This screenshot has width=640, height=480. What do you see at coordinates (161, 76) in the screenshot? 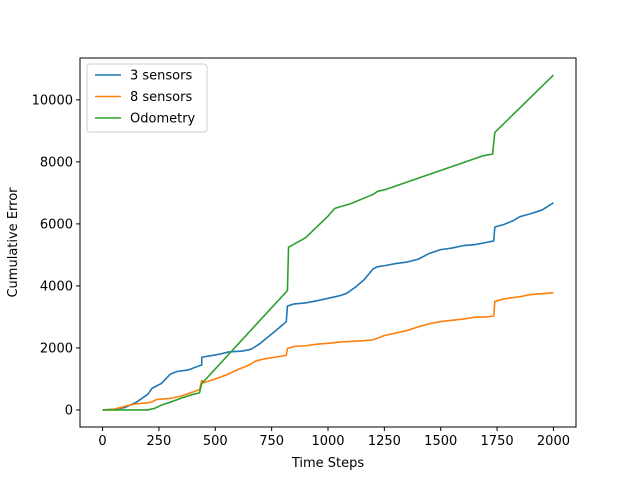
I see `legend-label-0: 3 sensors` at bounding box center [161, 76].